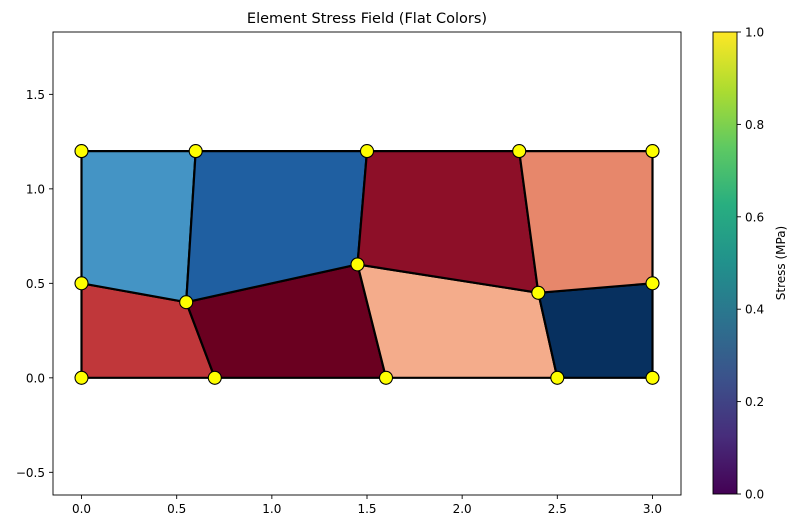  Describe the element at coordinates (462, 509) in the screenshot. I see `x-tick-label: 2.0` at that location.